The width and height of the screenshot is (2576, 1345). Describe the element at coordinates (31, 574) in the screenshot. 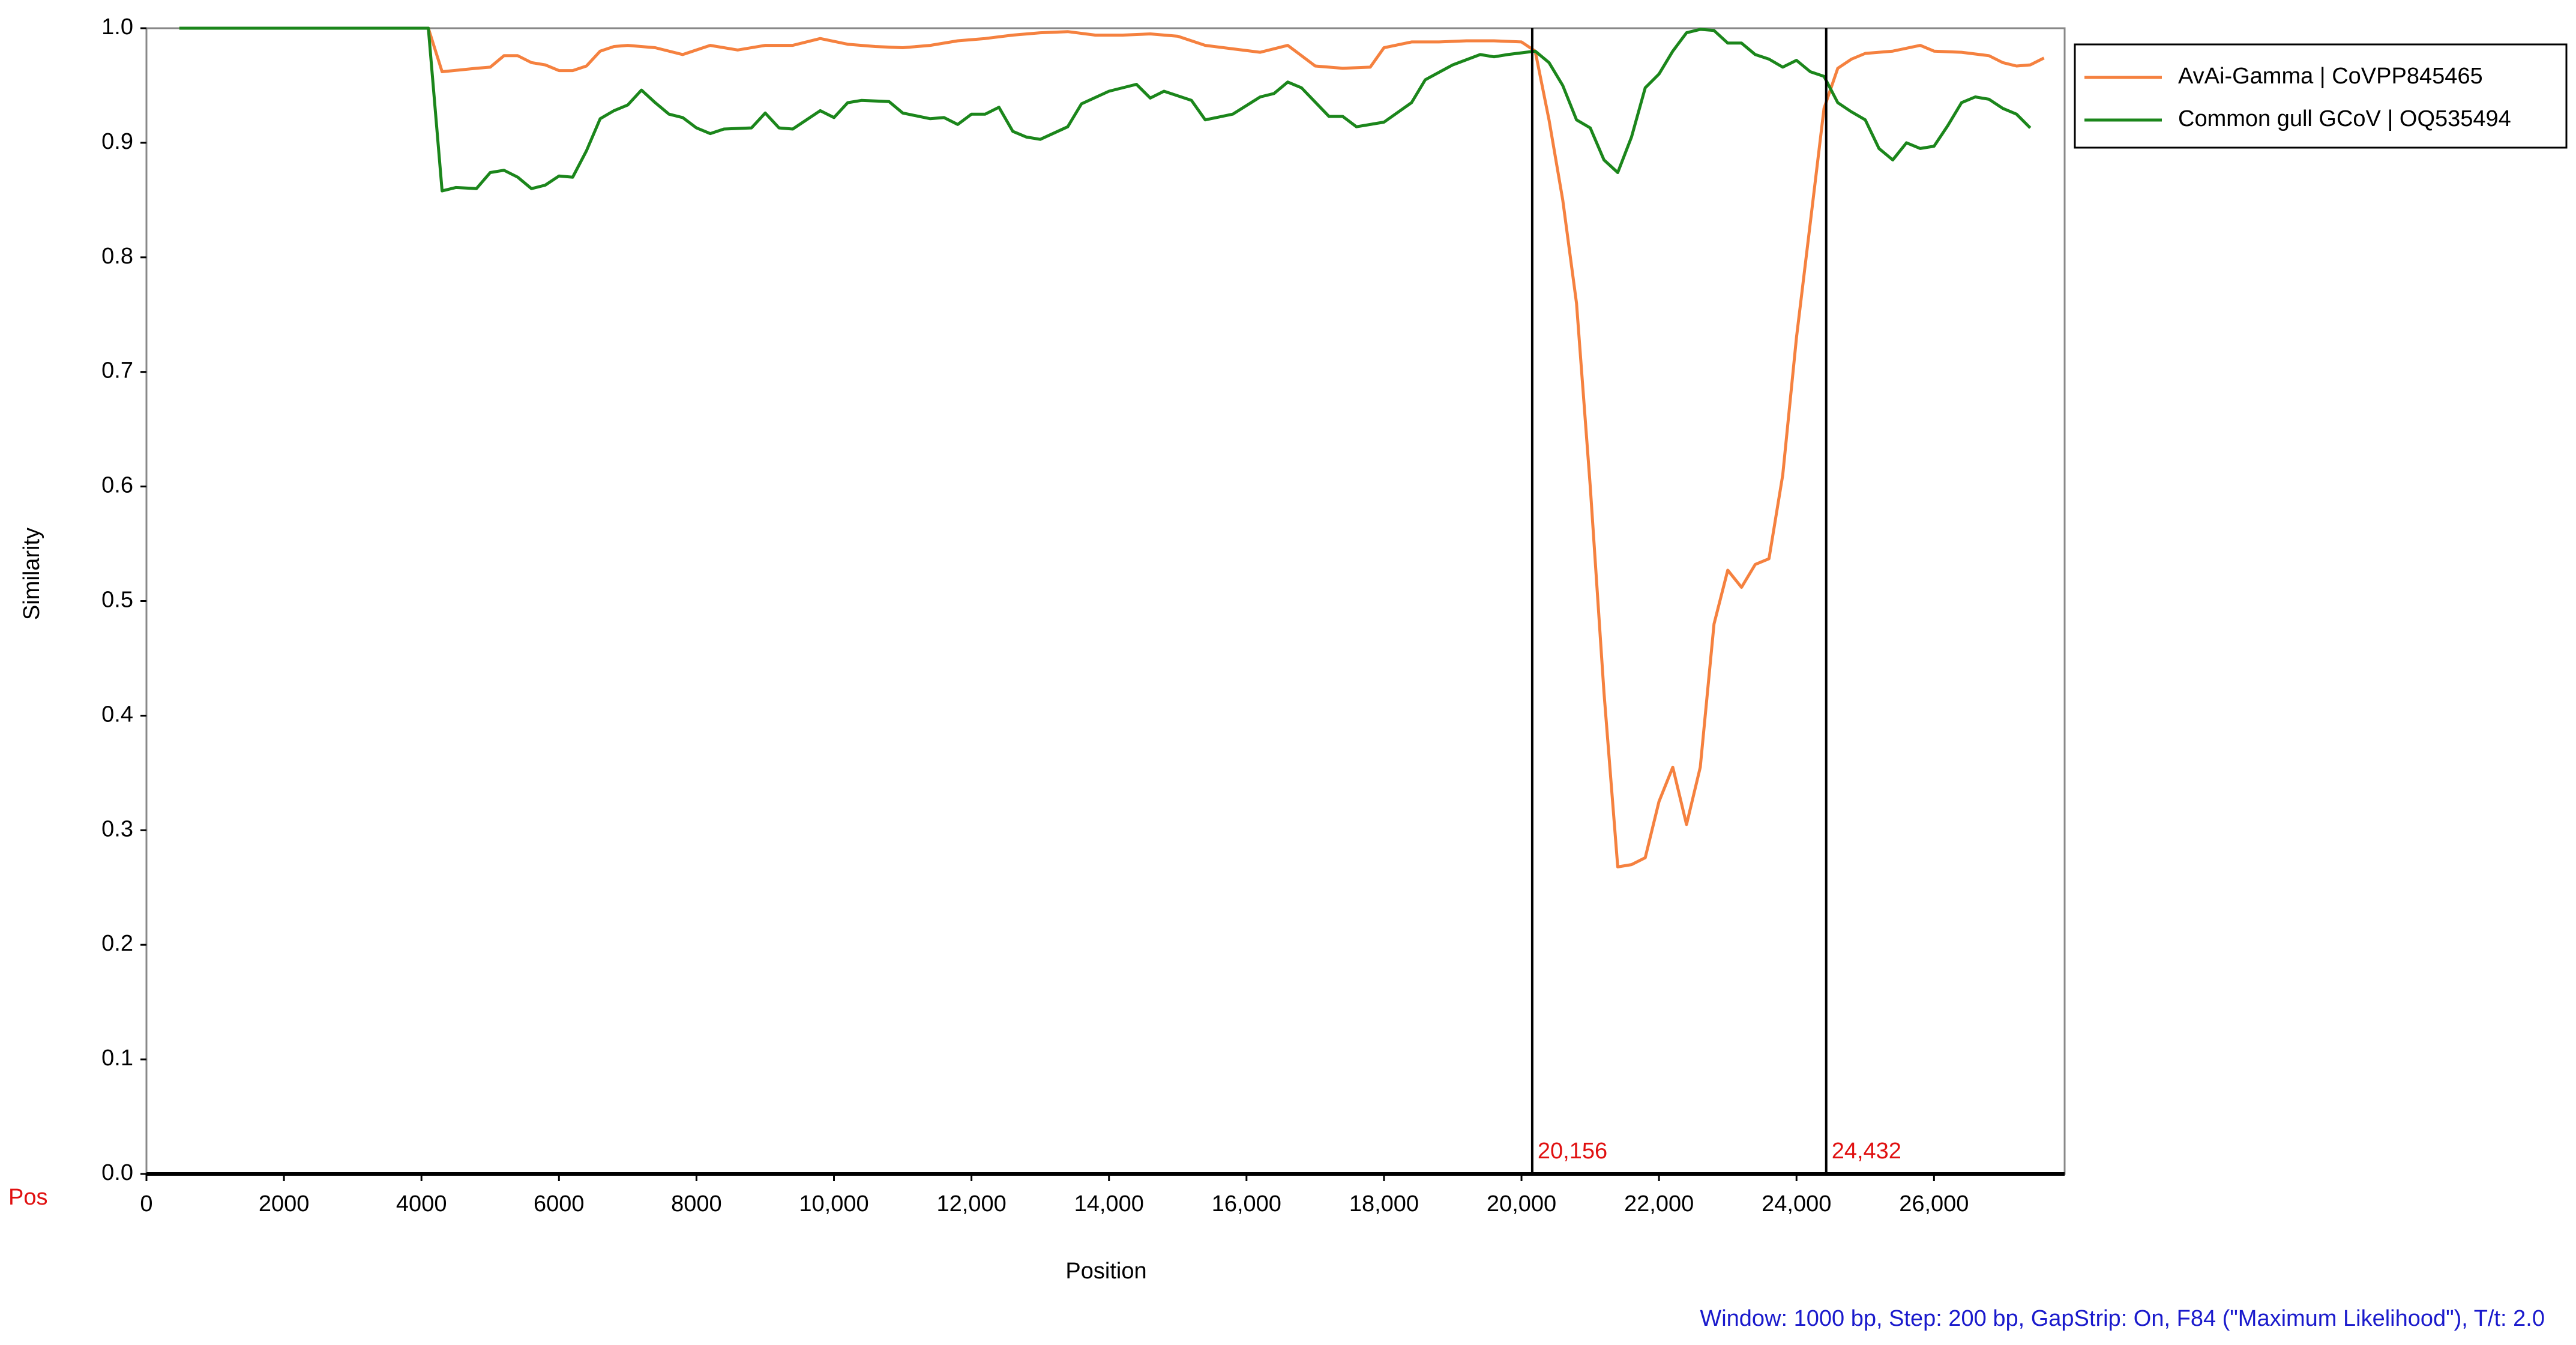

I see `y-axis-label: Similarity` at that location.